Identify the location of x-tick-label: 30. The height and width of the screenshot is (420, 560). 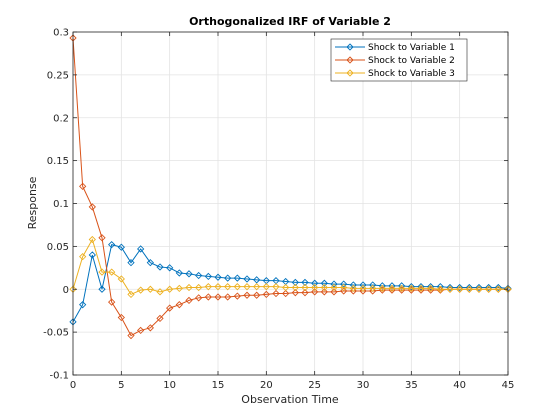
(363, 385).